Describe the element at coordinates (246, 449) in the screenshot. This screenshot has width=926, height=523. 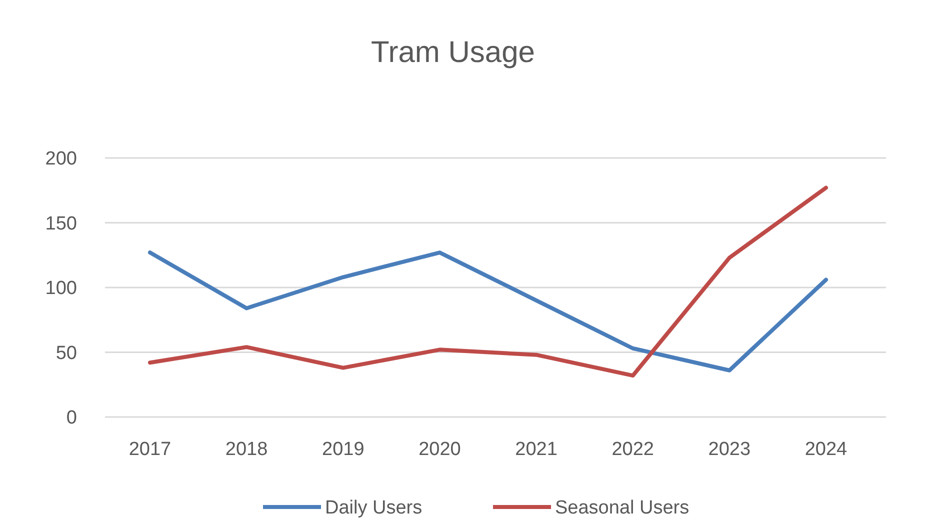
I see `x-tick-label: 2018` at that location.